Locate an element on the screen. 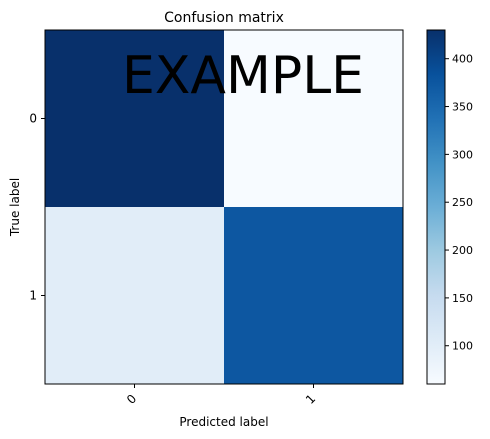  colorbar-tick-label: 150 is located at coordinates (462, 298).